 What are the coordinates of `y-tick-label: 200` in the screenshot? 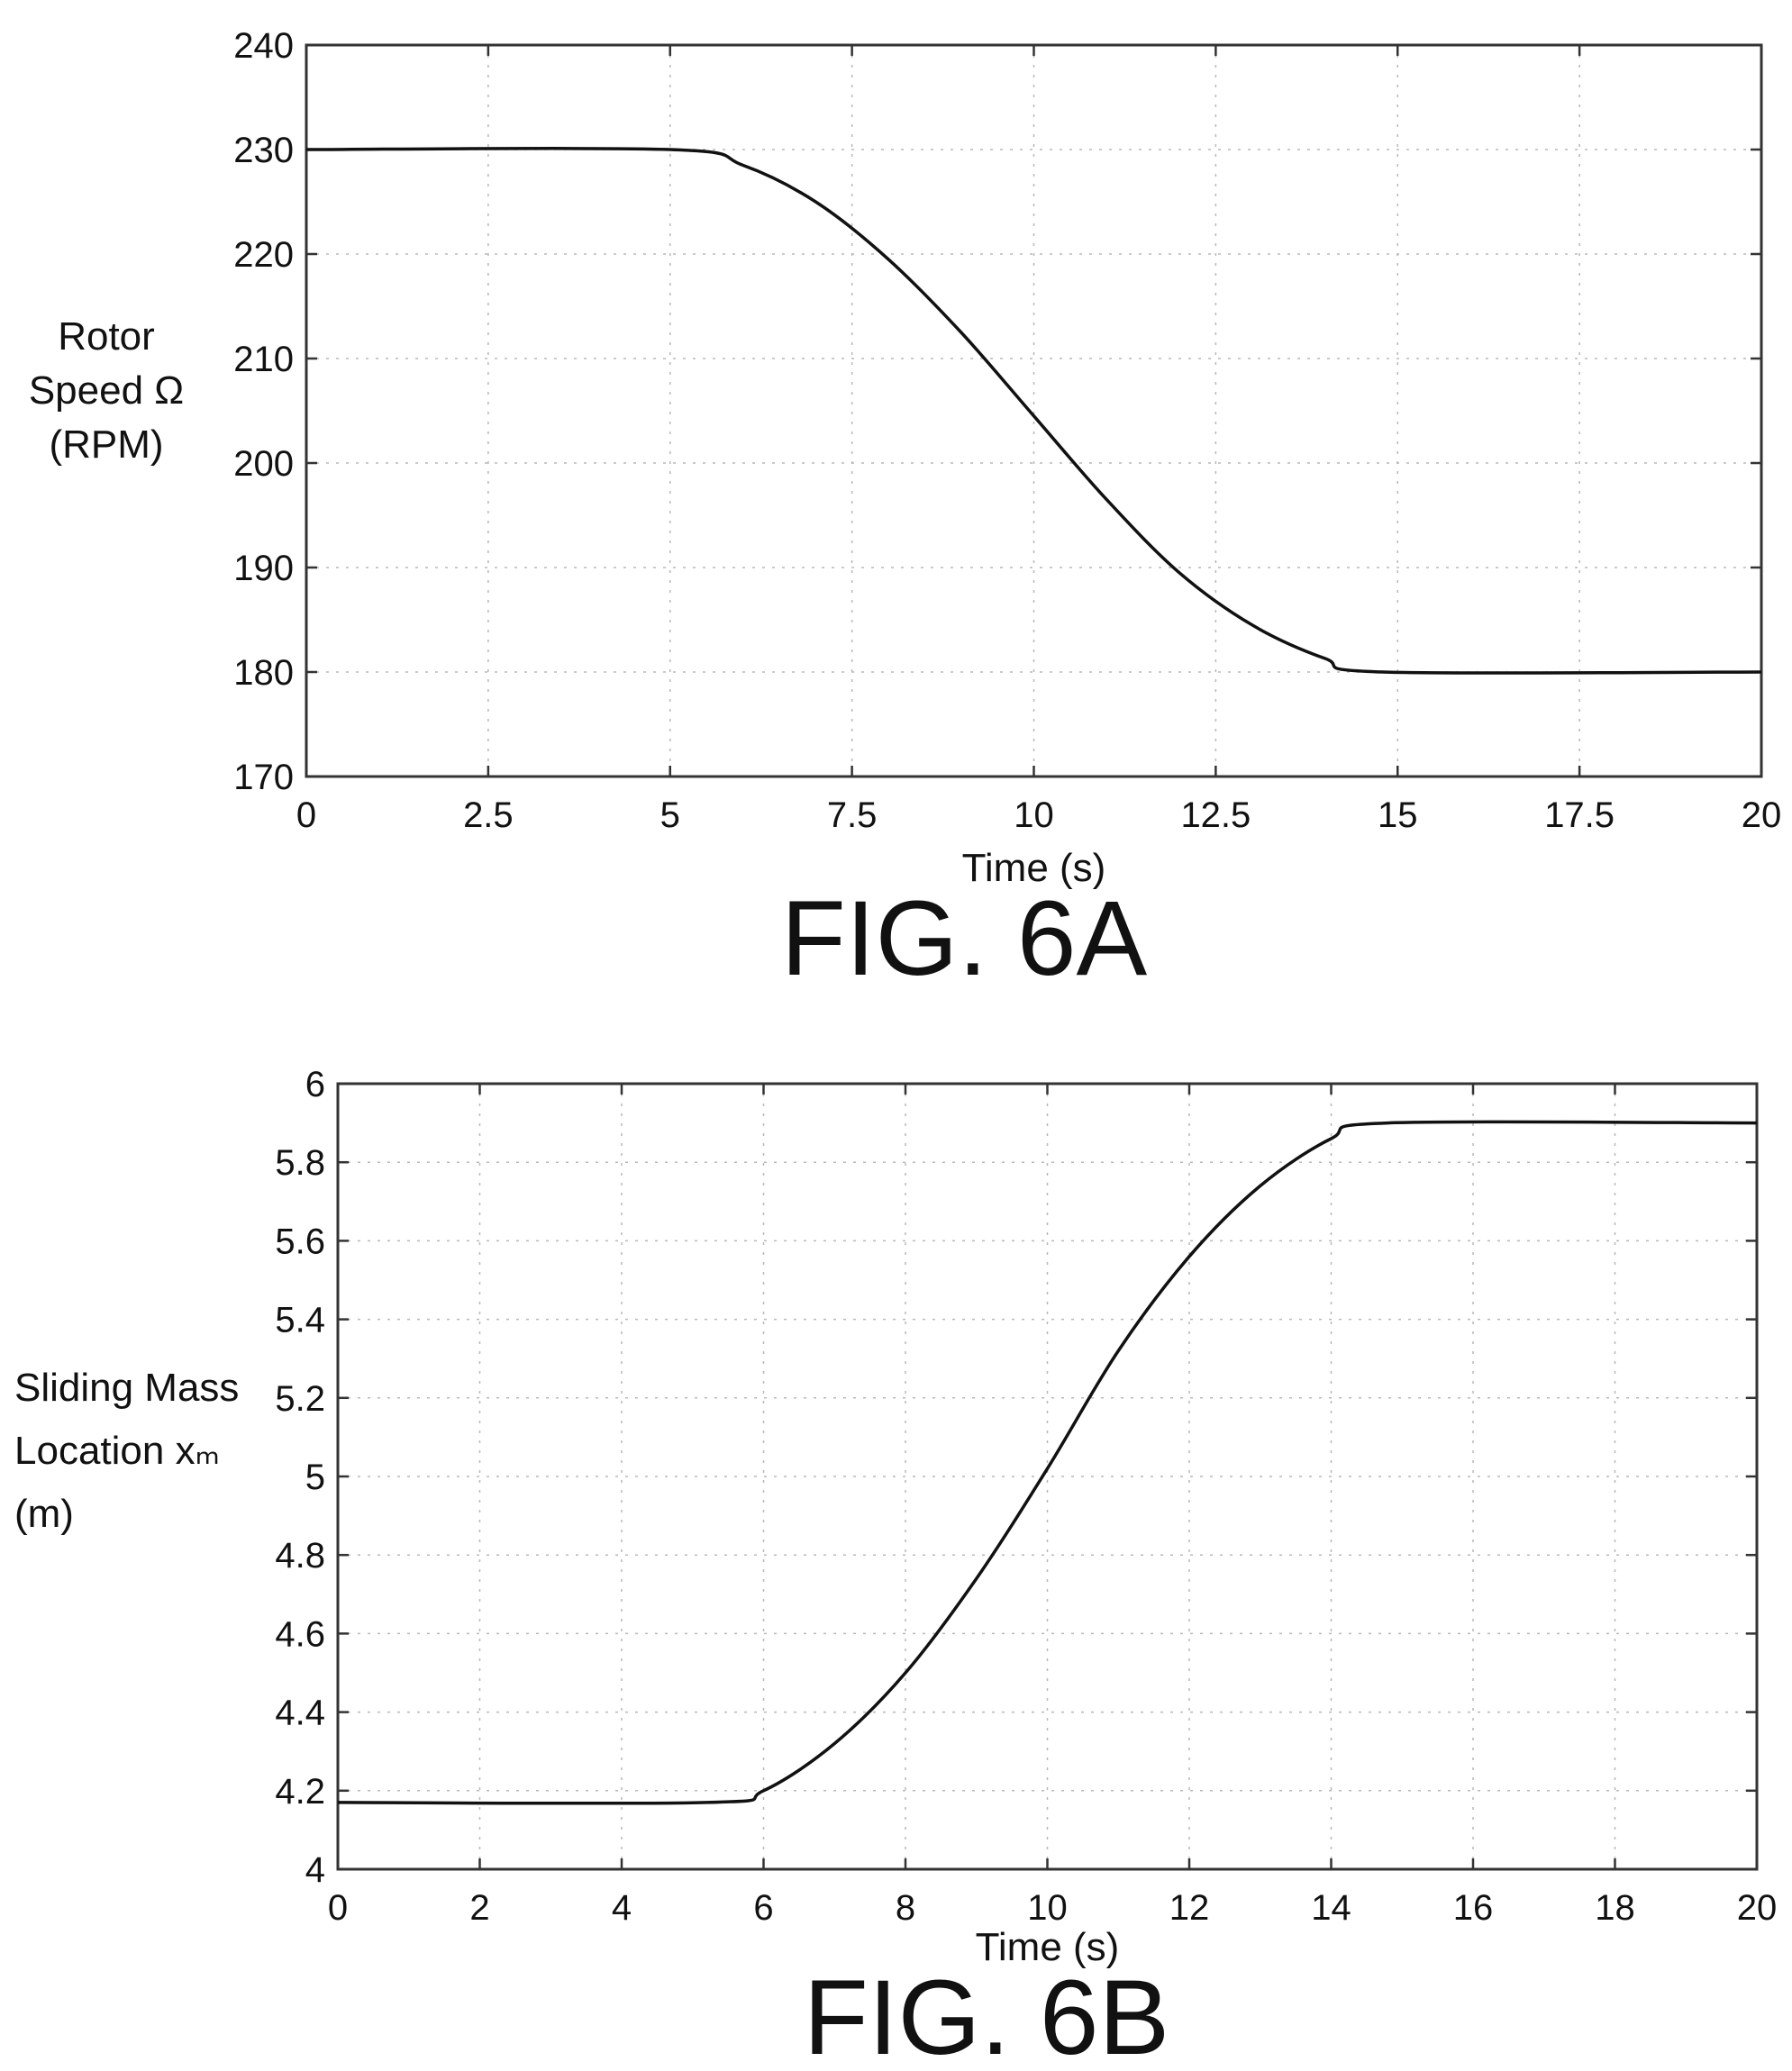 It's located at (264, 464).